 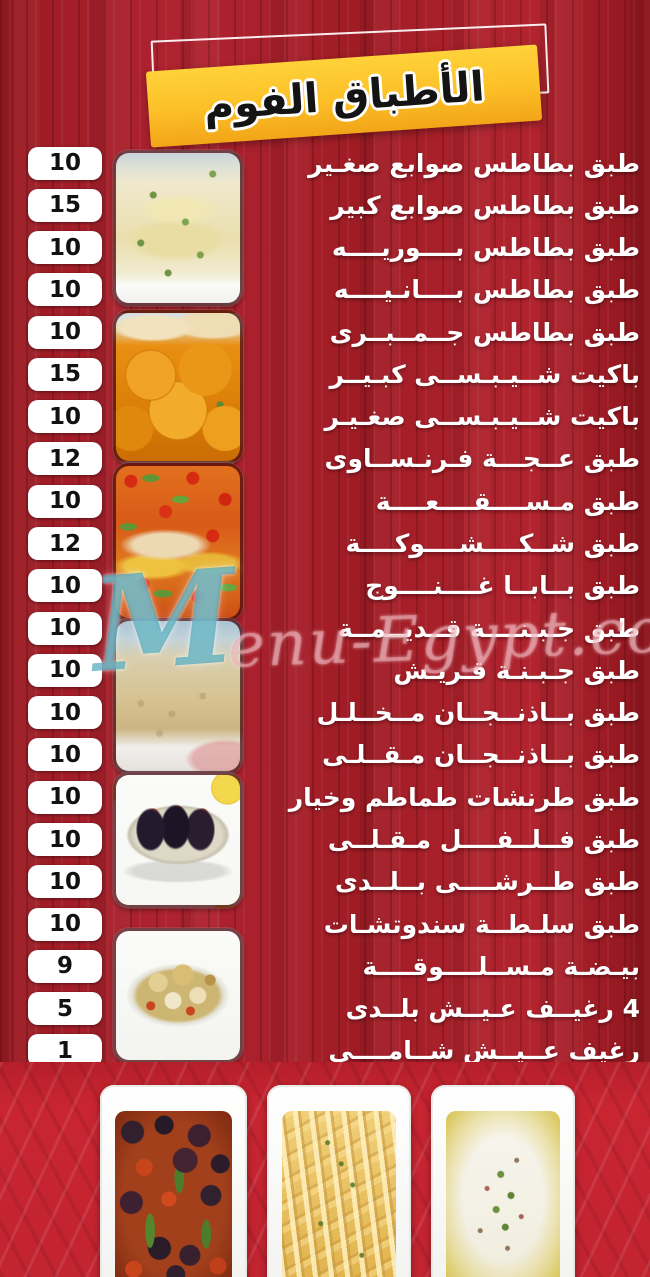 What do you see at coordinates (336, 544) in the screenshot?
I see `menu-row: 12 طبق شــكــــشــــوكــــة` at bounding box center [336, 544].